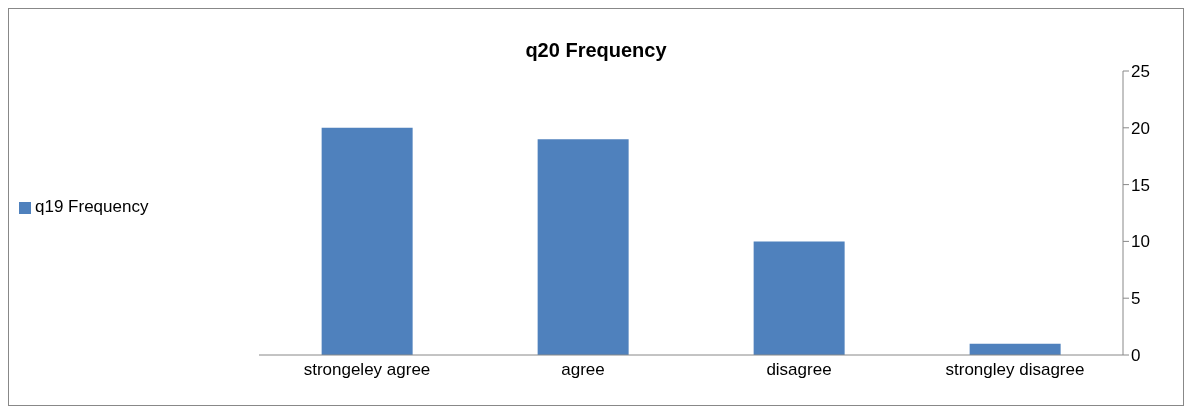 The height and width of the screenshot is (414, 1192). Describe the element at coordinates (1015, 370) in the screenshot. I see `x-tick-label: strongley disagree` at that location.